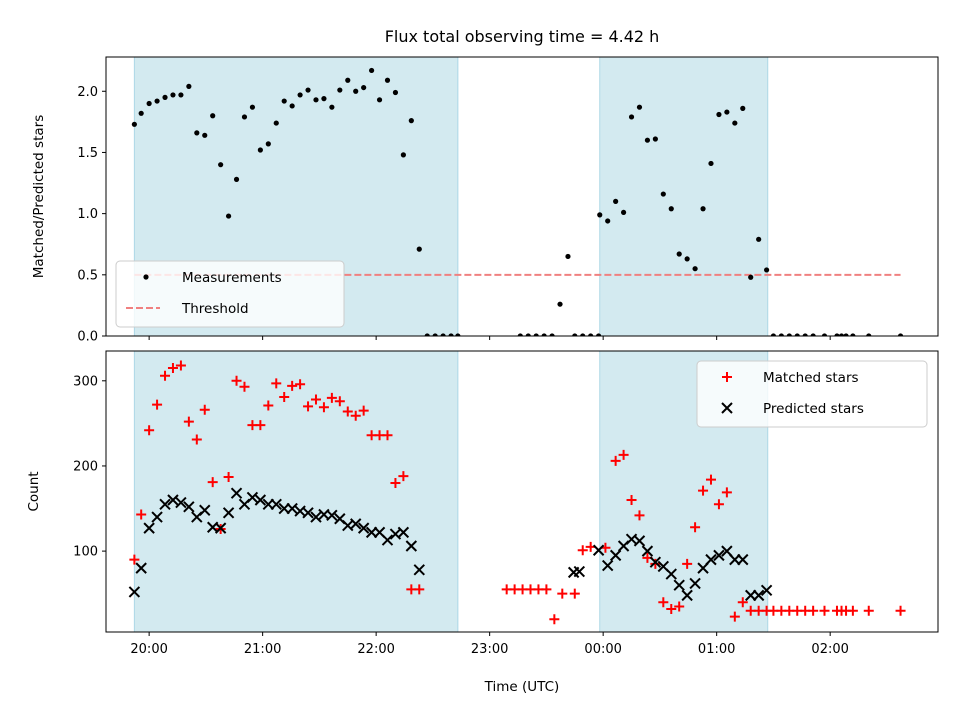  I want to click on legend-label: Matched stars, so click(811, 378).